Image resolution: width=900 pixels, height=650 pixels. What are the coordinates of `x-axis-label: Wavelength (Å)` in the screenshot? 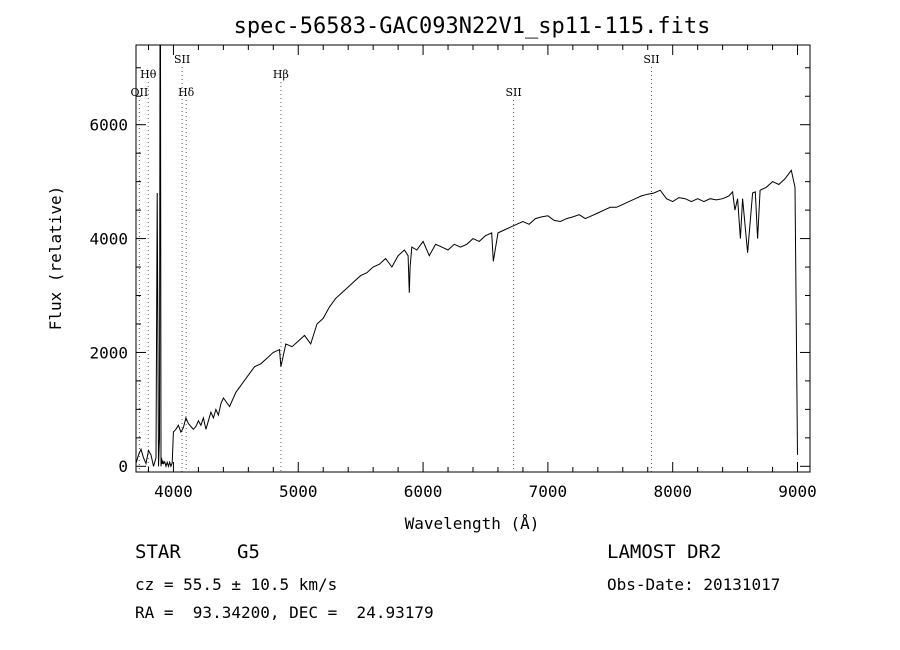 It's located at (472, 523).